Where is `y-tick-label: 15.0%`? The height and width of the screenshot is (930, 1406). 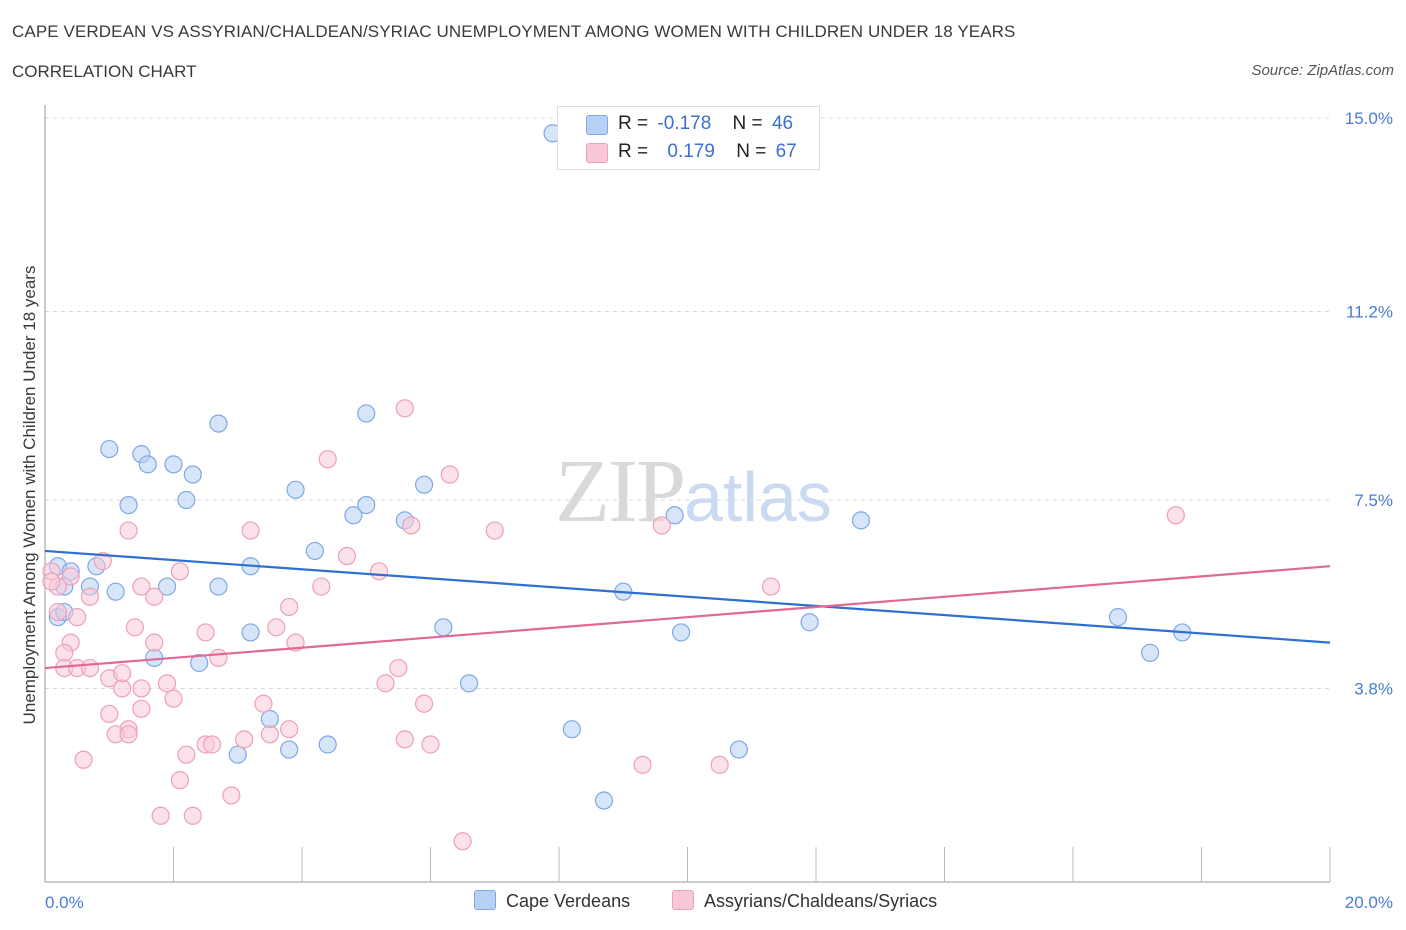 y-tick-label: 15.0% is located at coordinates (1369, 118).